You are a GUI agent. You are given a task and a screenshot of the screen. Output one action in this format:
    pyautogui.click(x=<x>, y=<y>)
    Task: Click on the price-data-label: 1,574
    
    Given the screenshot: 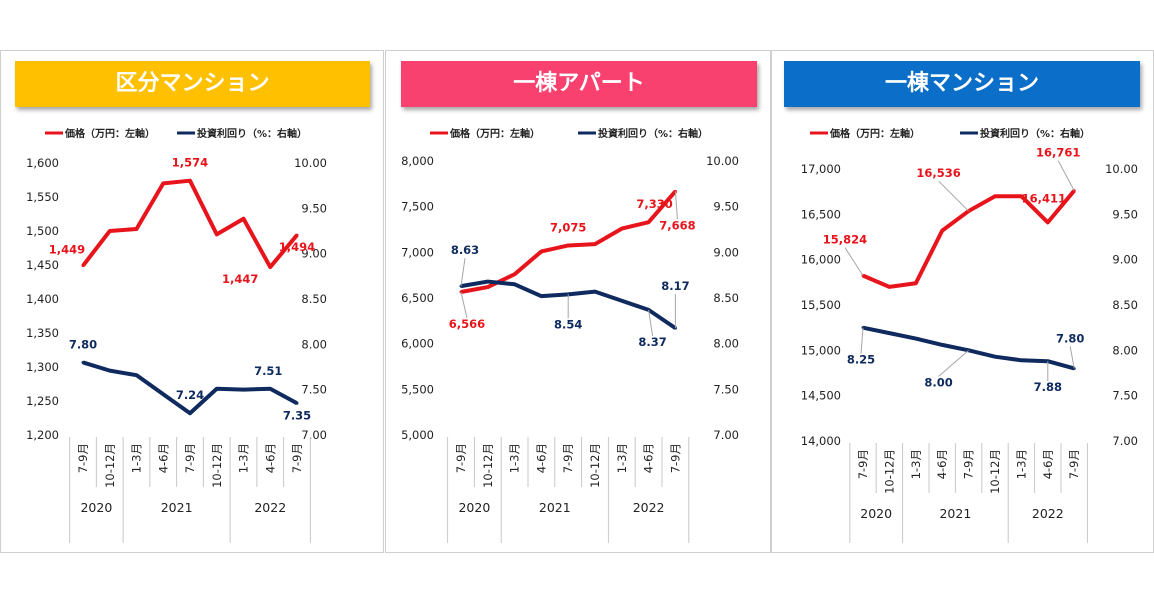 What is the action you would take?
    pyautogui.click(x=190, y=163)
    